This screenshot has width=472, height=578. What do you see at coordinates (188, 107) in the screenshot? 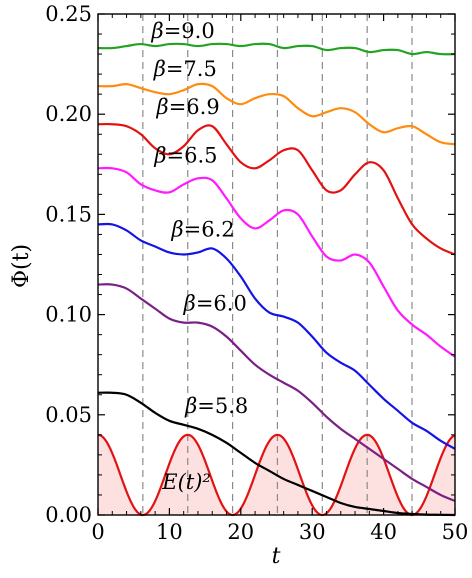
I see `series-label-2: β=6.9` at bounding box center [188, 107].